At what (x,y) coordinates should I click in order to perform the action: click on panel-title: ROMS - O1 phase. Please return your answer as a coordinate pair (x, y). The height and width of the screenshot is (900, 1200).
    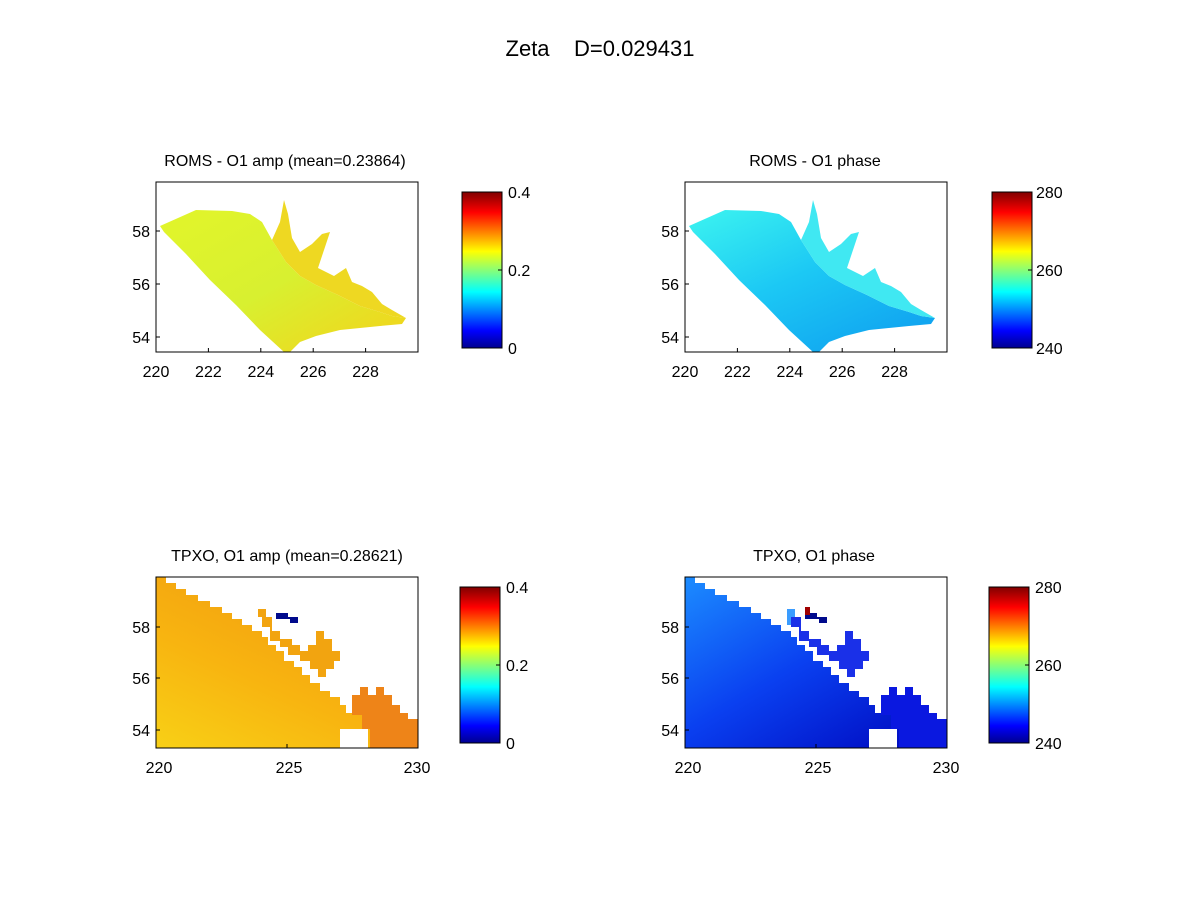
    Looking at the image, I should click on (815, 161).